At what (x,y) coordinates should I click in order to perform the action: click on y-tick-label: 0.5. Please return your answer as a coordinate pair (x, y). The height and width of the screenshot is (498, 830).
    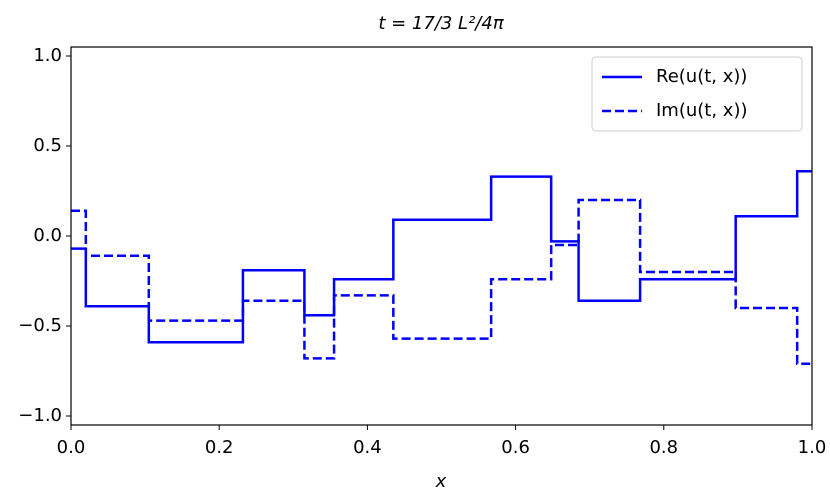
    Looking at the image, I should click on (47, 145).